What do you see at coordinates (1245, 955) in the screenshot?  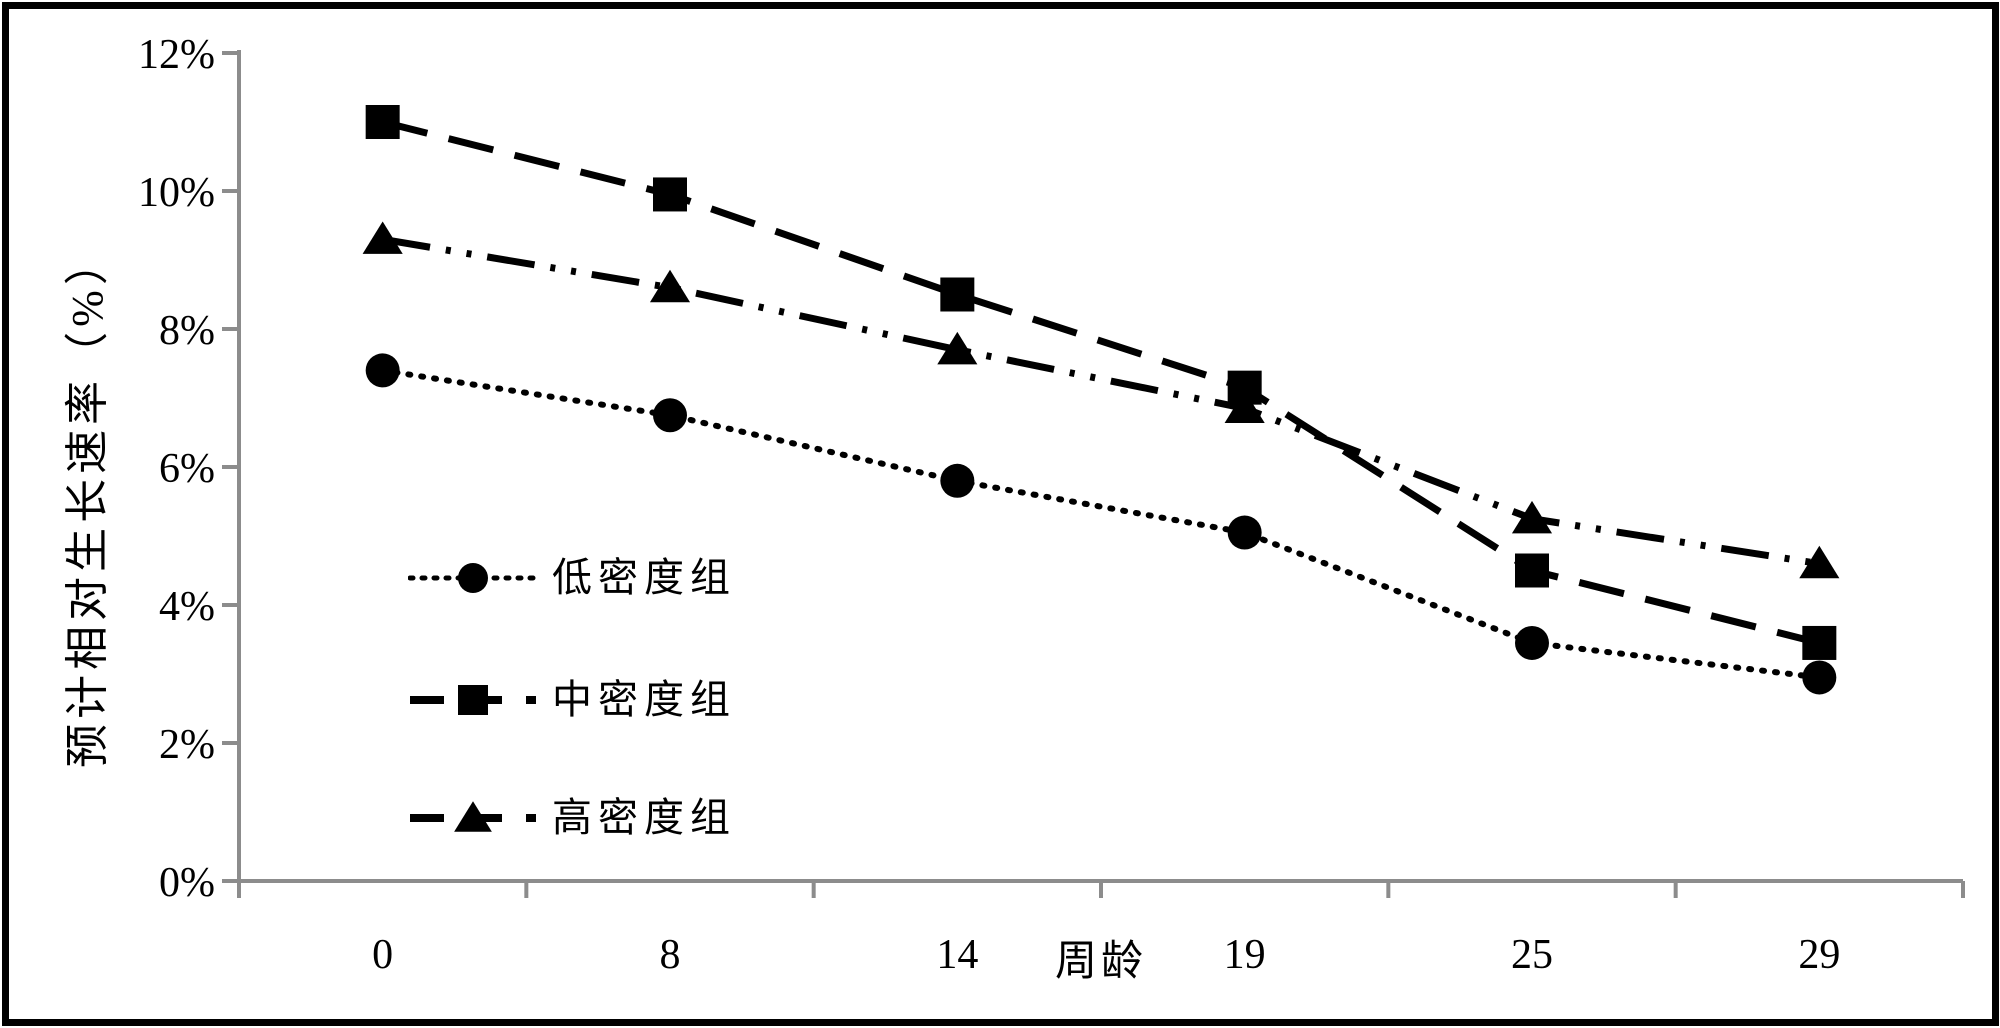 I see `x-tick-label: 19` at bounding box center [1245, 955].